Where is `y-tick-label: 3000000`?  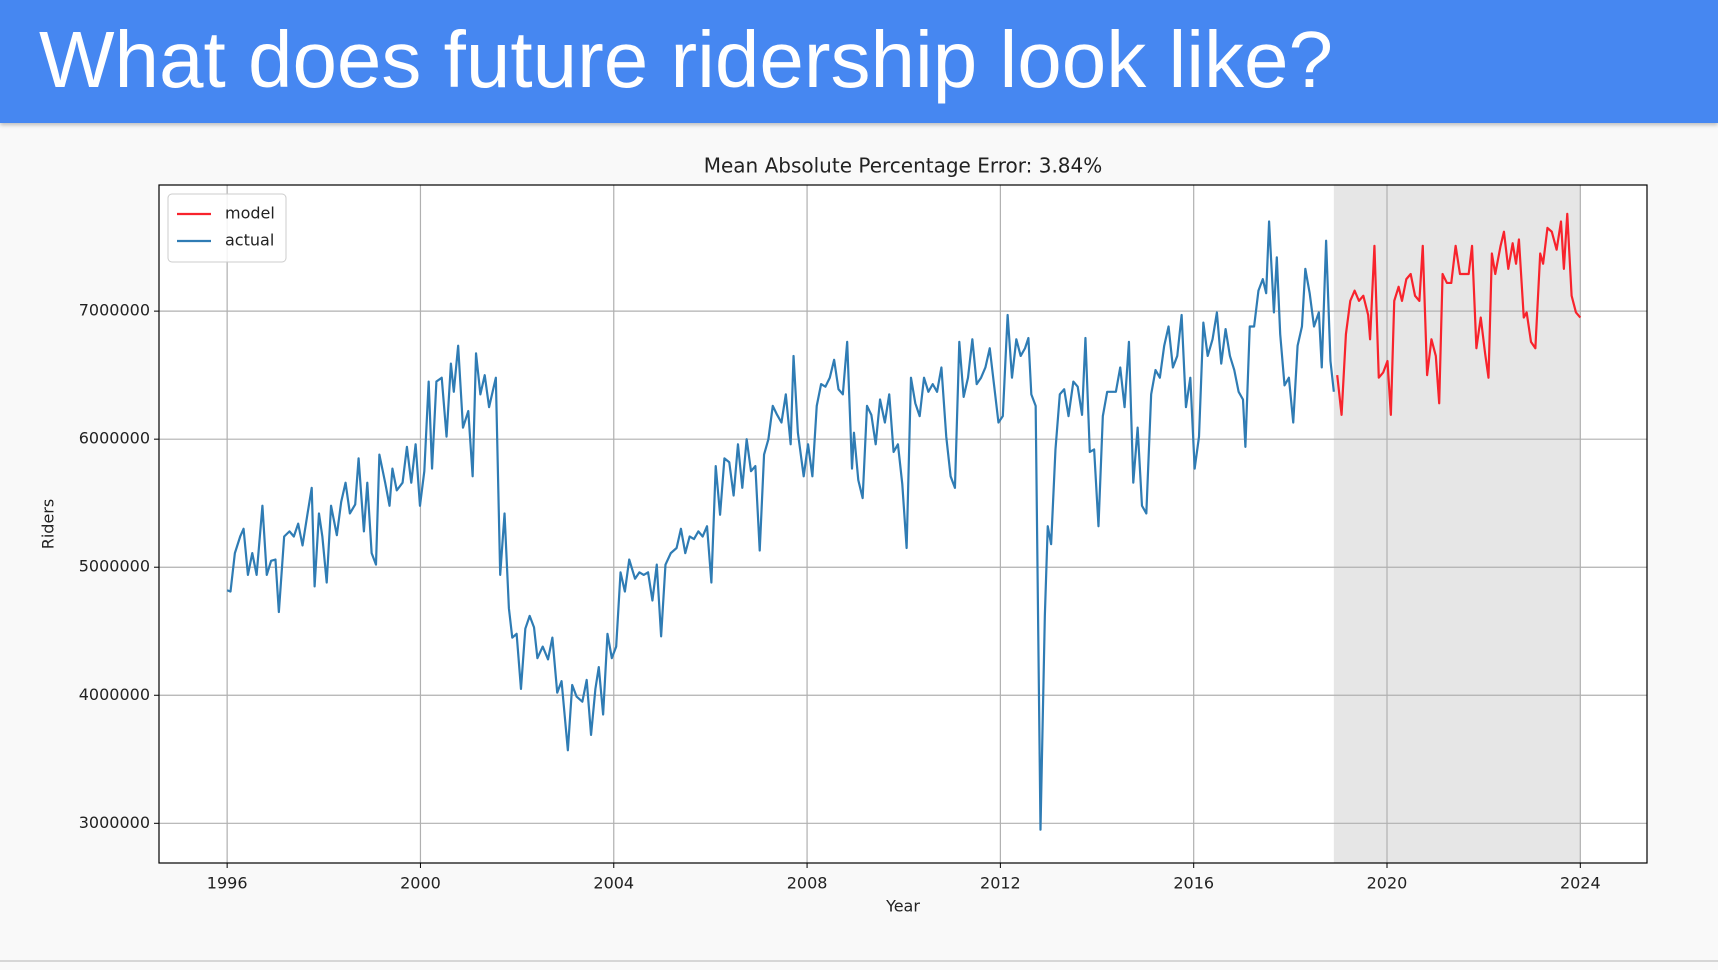
y-tick-label: 3000000 is located at coordinates (114, 822).